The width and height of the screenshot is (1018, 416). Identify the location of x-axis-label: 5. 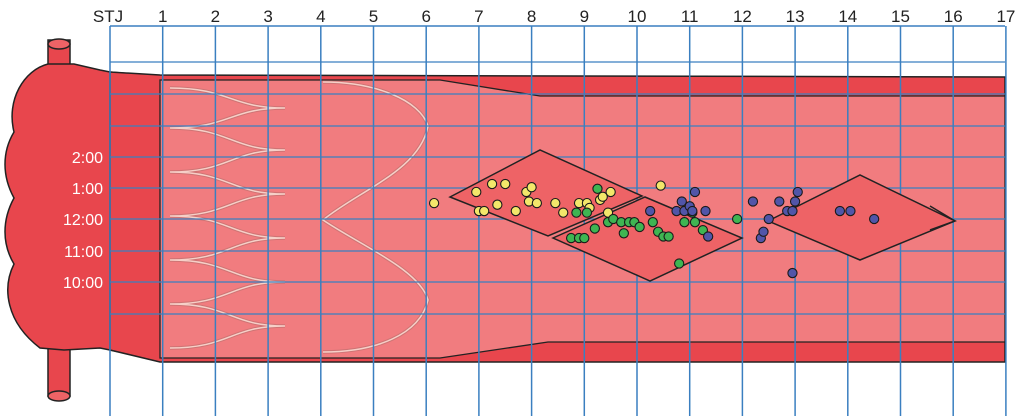
(373, 16).